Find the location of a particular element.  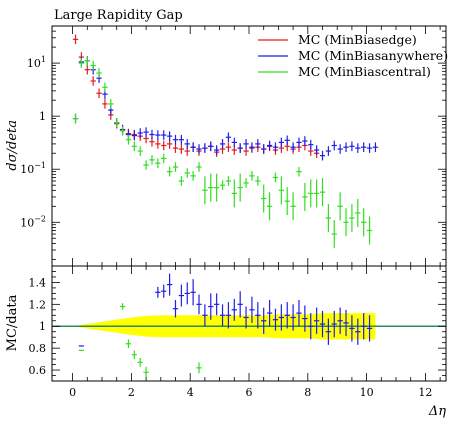

ratio-y-tick-label: 0.8 is located at coordinates (38, 348).